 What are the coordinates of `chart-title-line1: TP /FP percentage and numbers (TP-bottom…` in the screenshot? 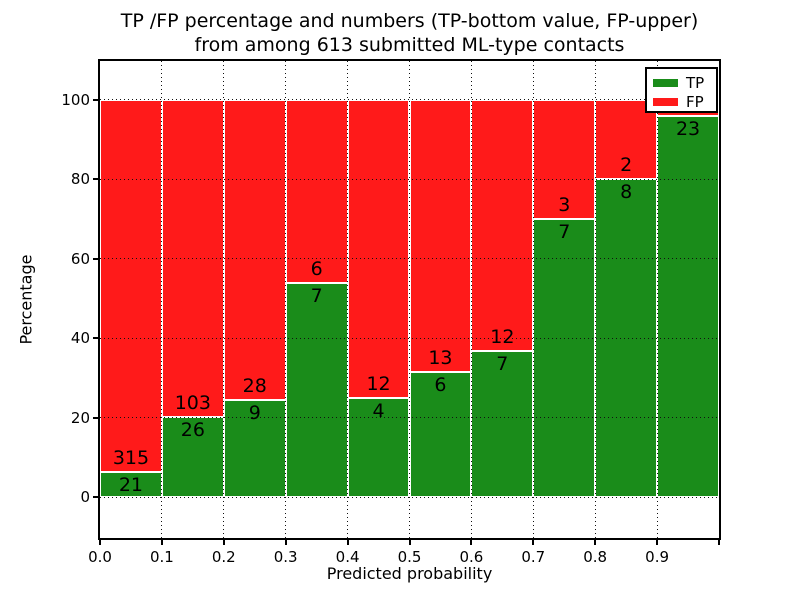 It's located at (409, 21).